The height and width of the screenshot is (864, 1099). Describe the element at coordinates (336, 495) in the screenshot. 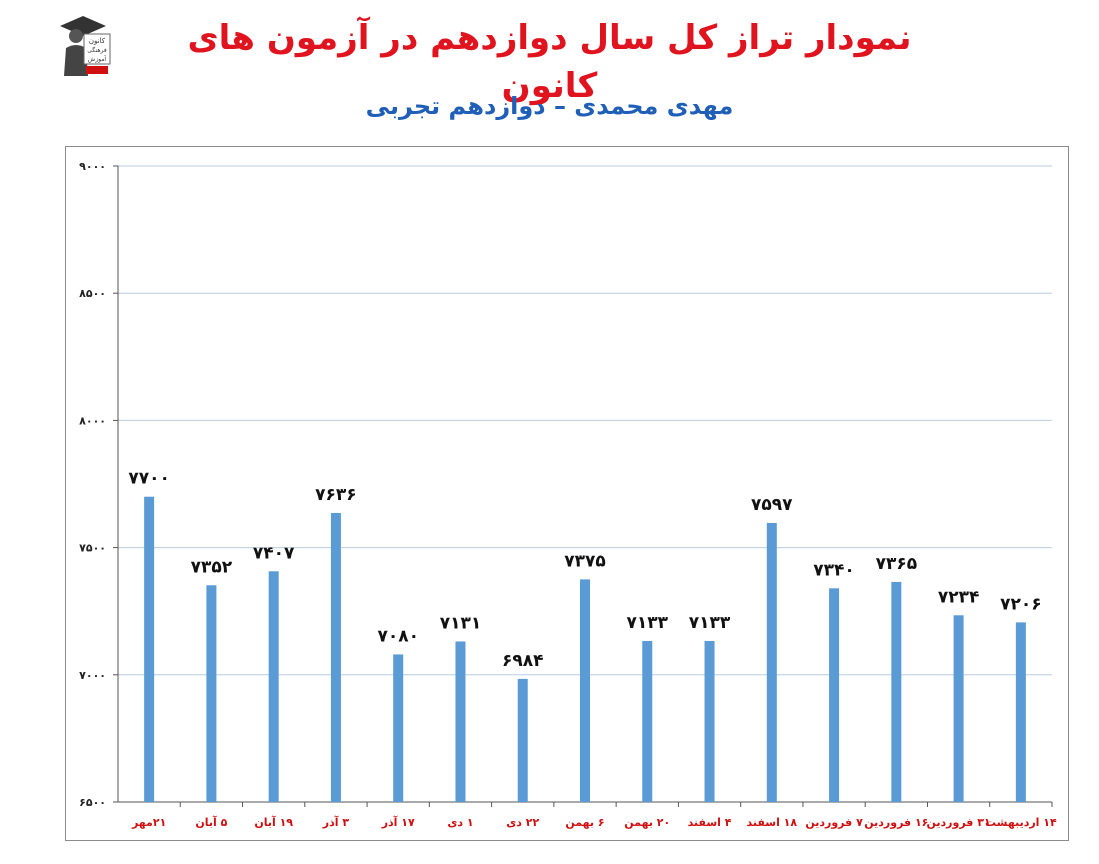

I see `data-label: ۷۶۳۶` at that location.